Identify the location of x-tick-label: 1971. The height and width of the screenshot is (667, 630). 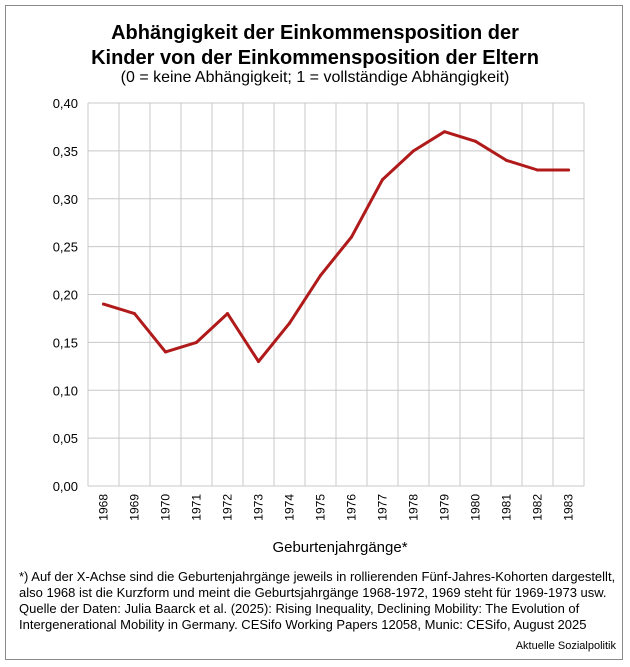
(197, 507).